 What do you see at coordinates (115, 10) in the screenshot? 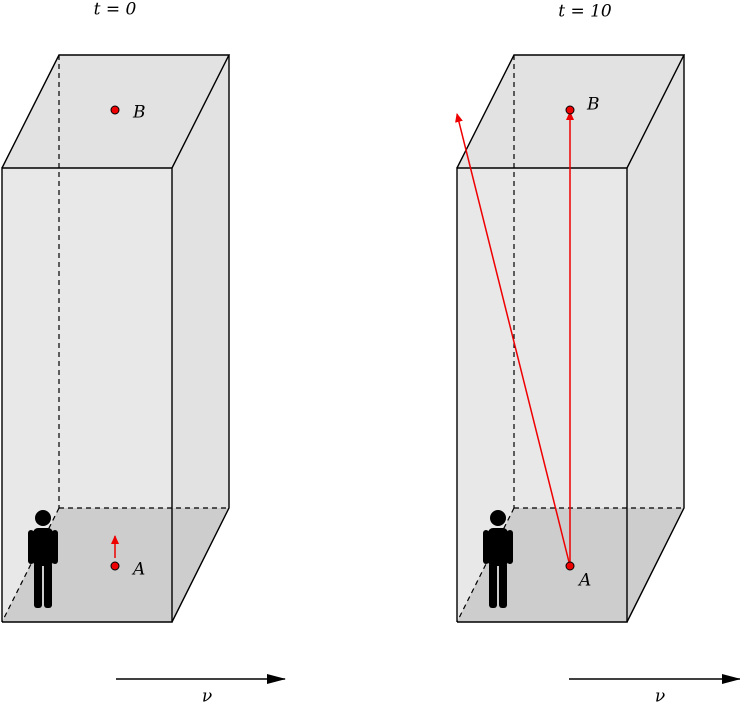
I see `panel-title: t = 0` at bounding box center [115, 10].